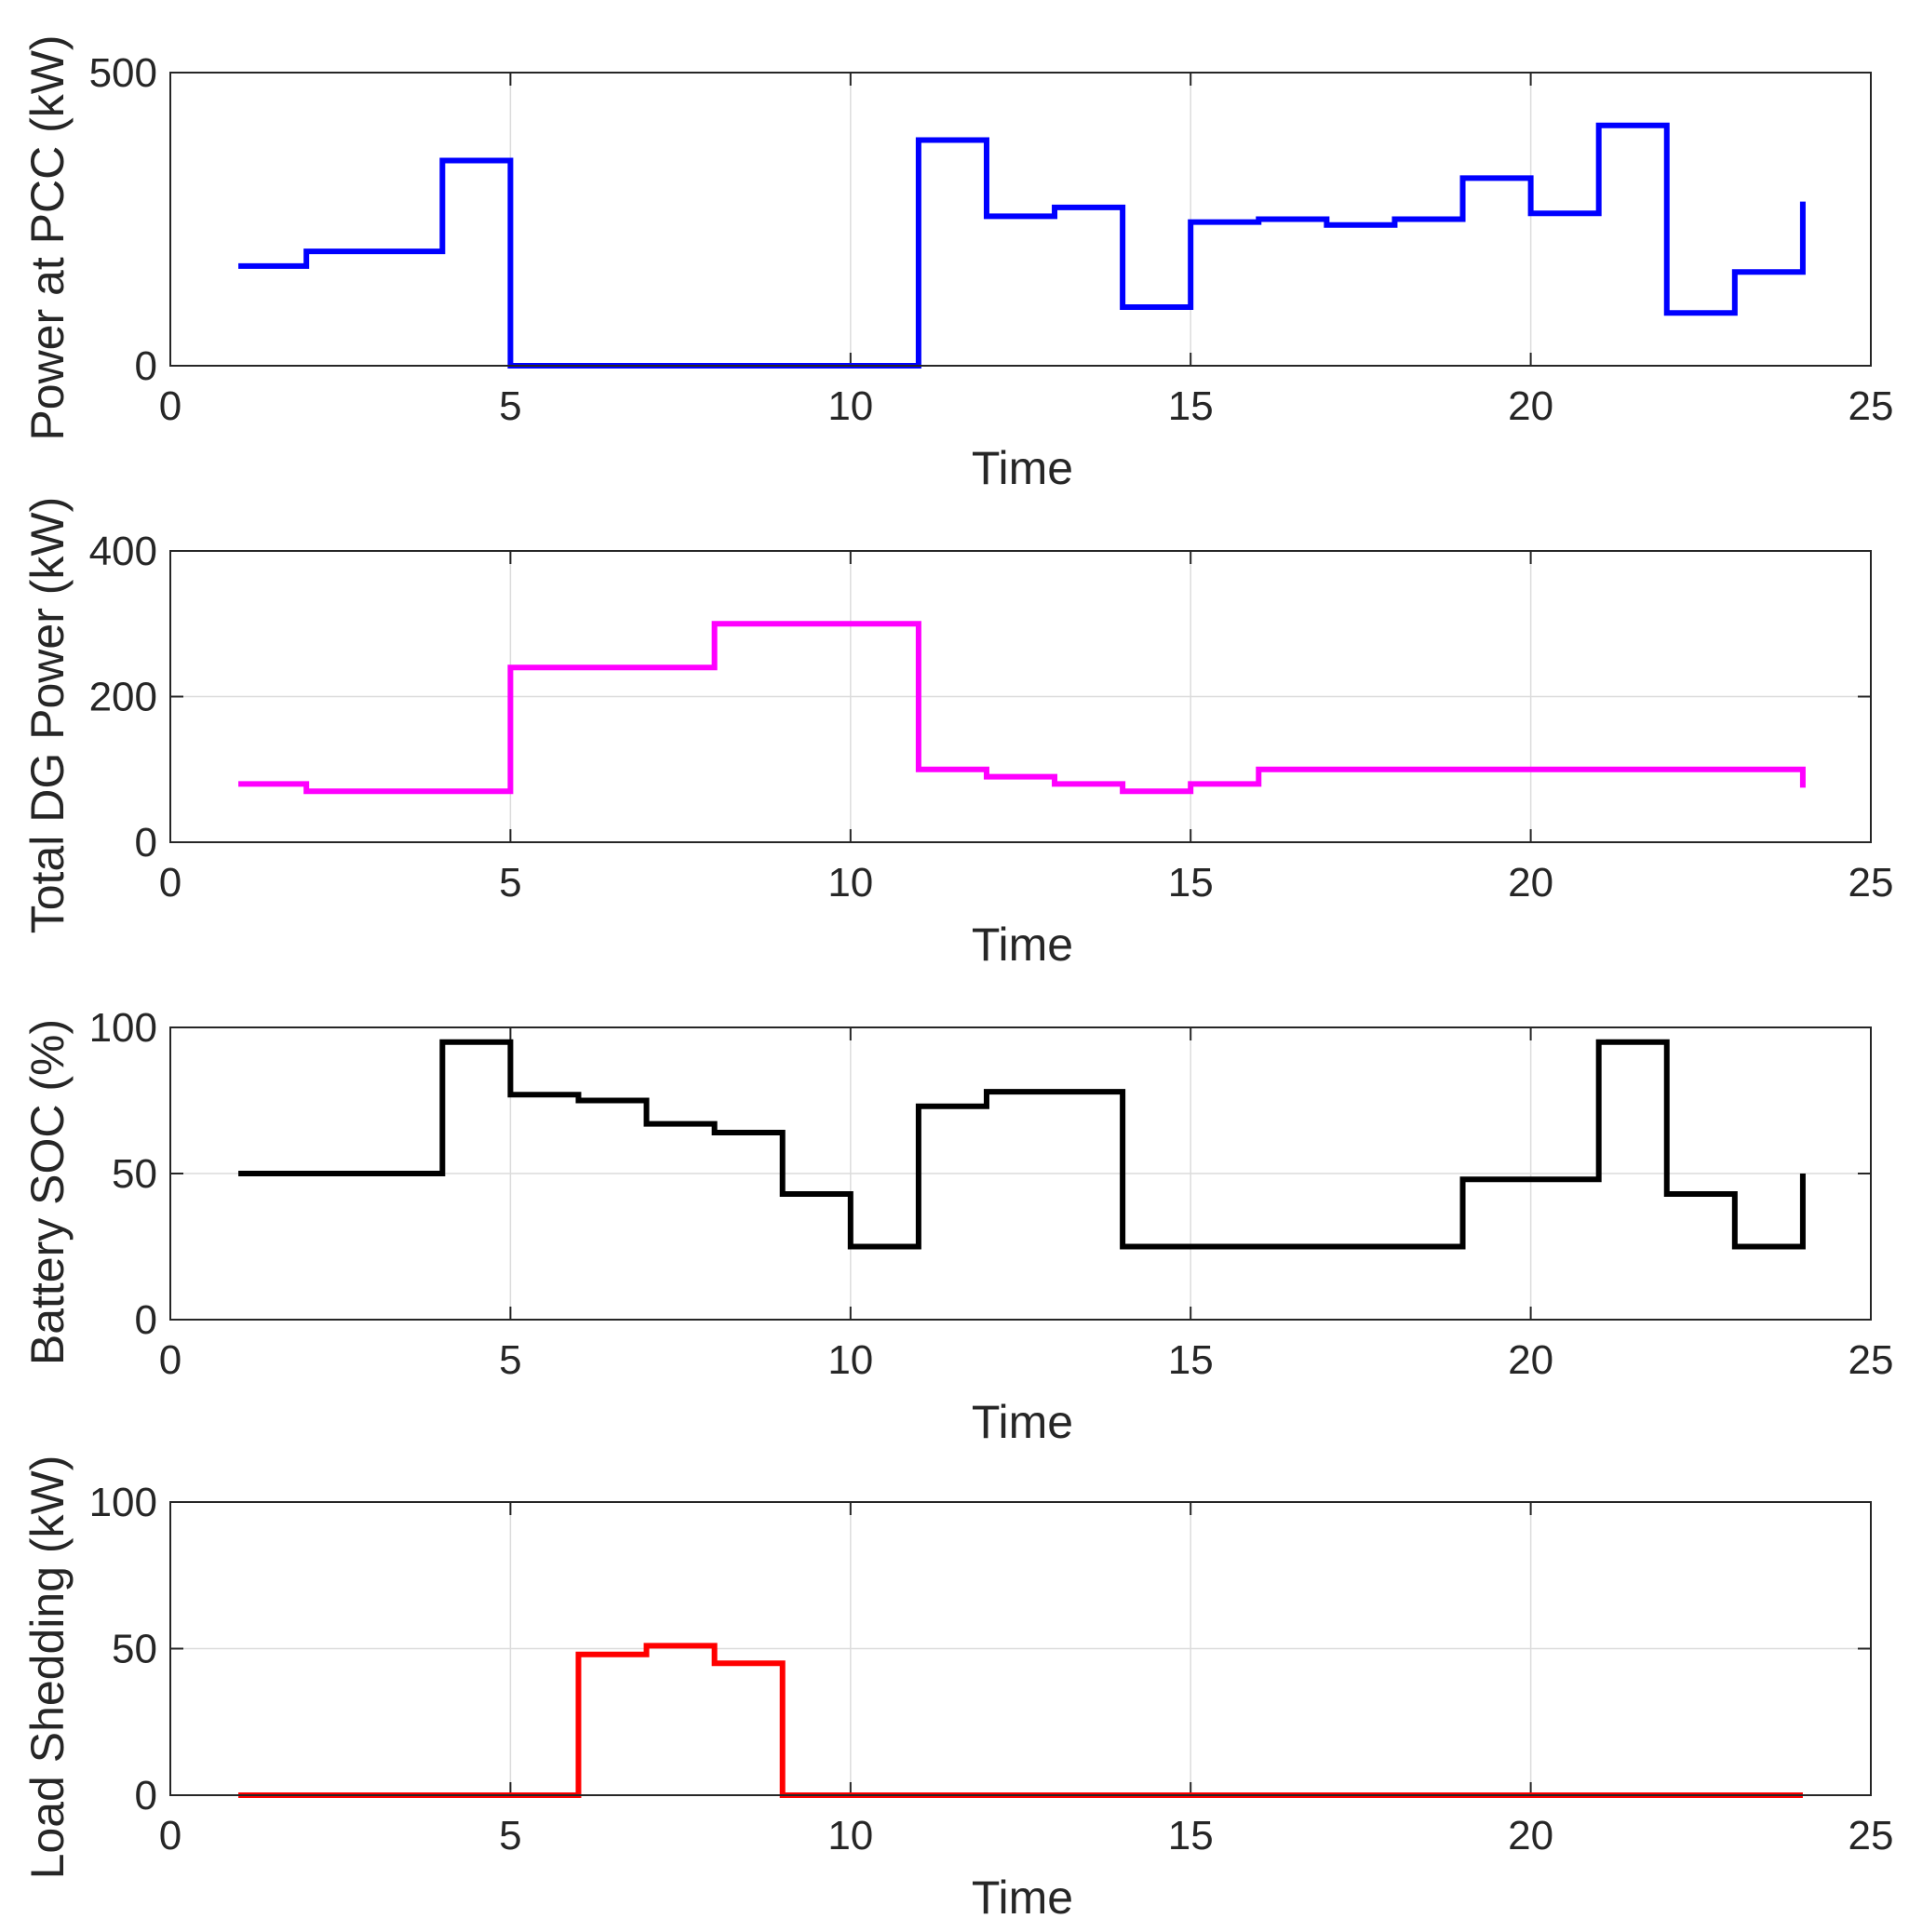 This screenshot has width=1909, height=1932. I want to click on subplot-1-series-line, so click(1022, 245).